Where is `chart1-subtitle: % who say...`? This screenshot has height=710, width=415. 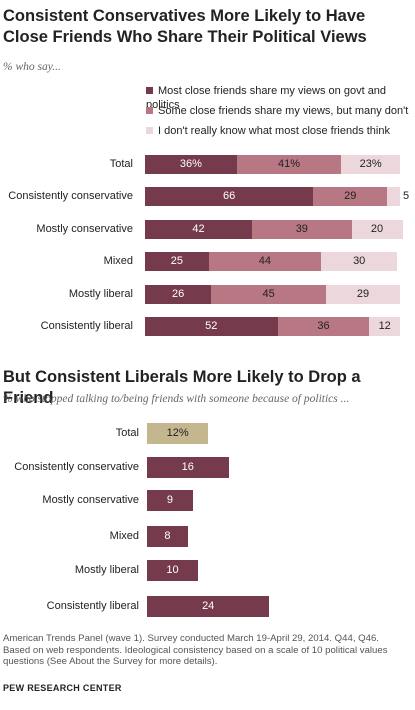
chart1-subtitle: % who say... is located at coordinates (32, 67).